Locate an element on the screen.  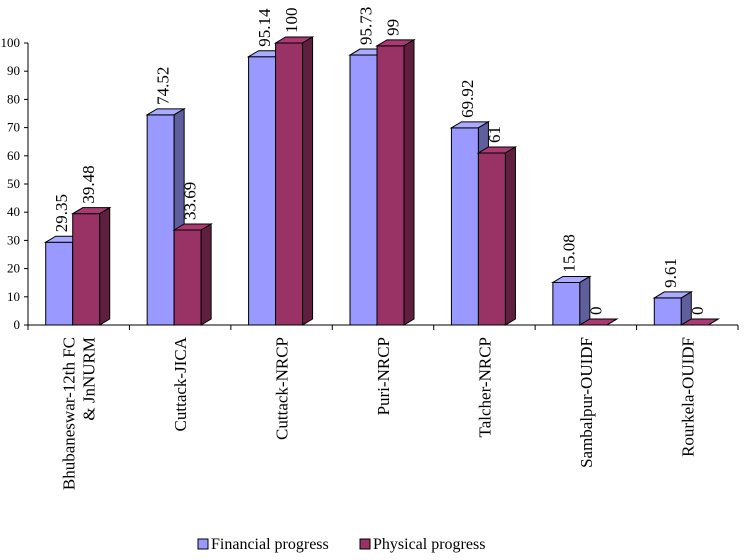
data-label: 69.92 is located at coordinates (467, 99).